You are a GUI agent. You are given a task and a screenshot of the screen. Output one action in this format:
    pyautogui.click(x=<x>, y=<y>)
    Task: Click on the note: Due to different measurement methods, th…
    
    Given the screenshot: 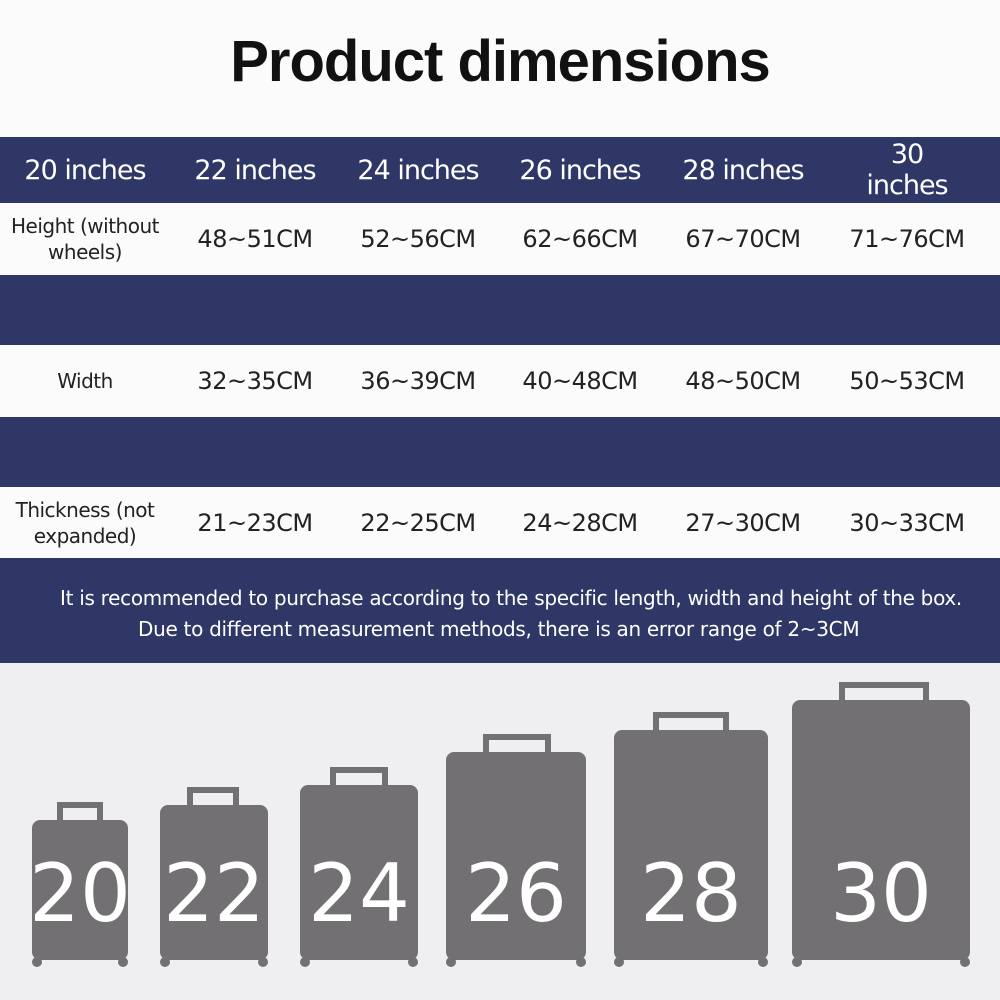 What is the action you would take?
    pyautogui.click(x=499, y=629)
    